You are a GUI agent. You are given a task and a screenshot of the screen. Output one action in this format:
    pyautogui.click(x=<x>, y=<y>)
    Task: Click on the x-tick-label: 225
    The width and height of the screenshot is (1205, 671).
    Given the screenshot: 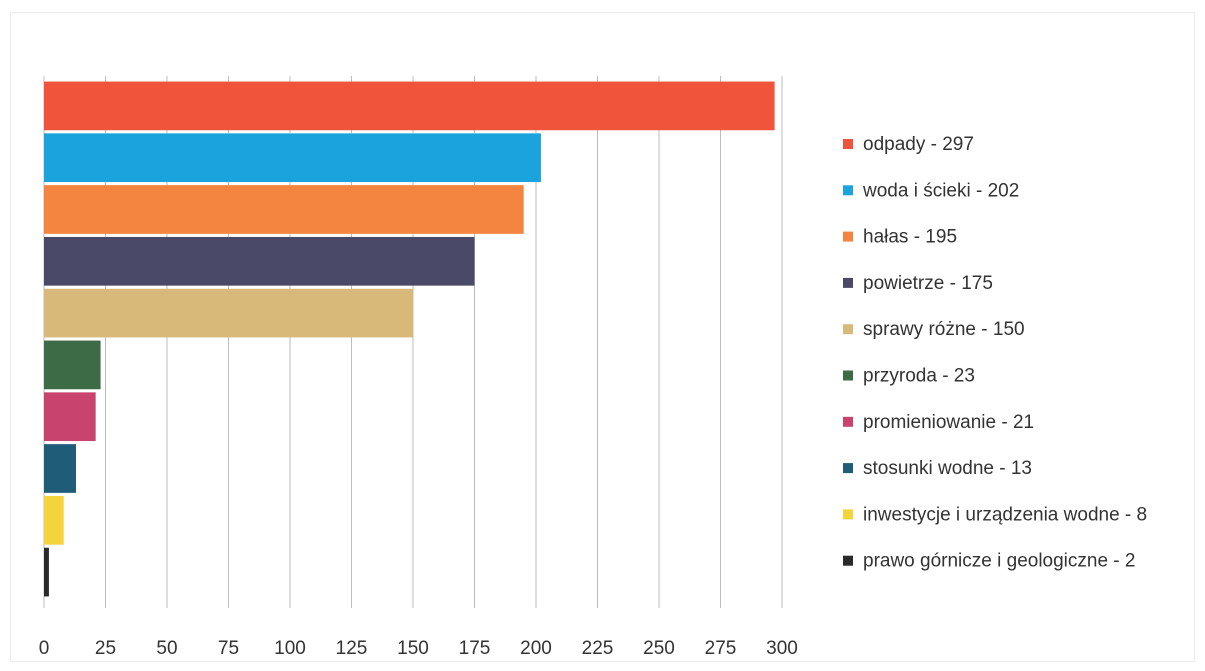 What is the action you would take?
    pyautogui.click(x=598, y=648)
    